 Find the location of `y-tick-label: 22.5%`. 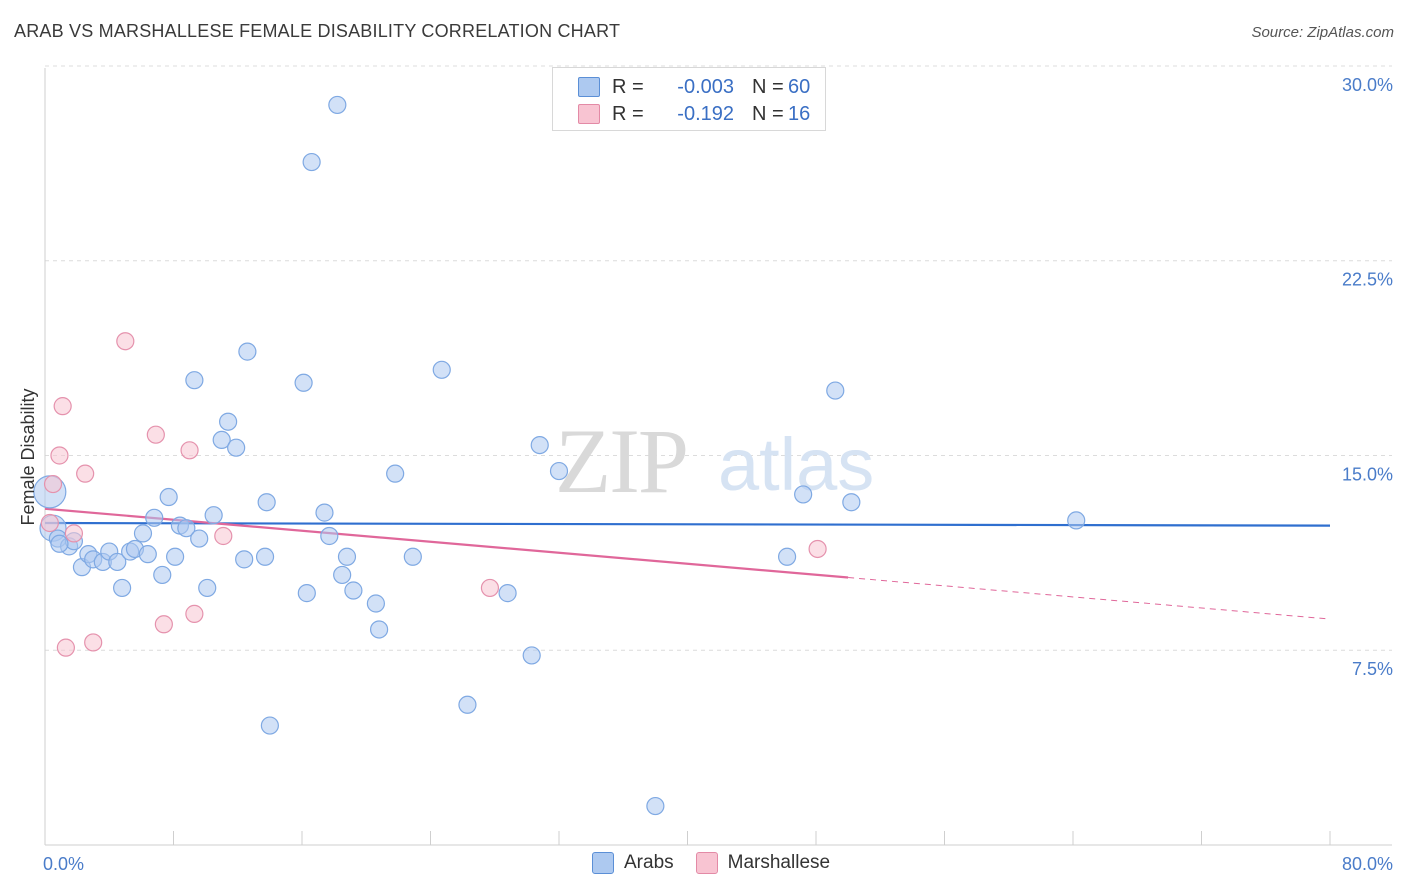

y-tick-label: 22.5% is located at coordinates (1367, 280).